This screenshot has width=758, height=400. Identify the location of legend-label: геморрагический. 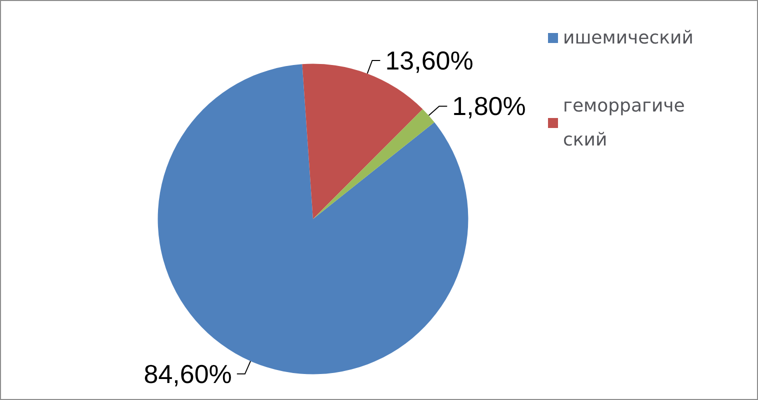
(624, 123).